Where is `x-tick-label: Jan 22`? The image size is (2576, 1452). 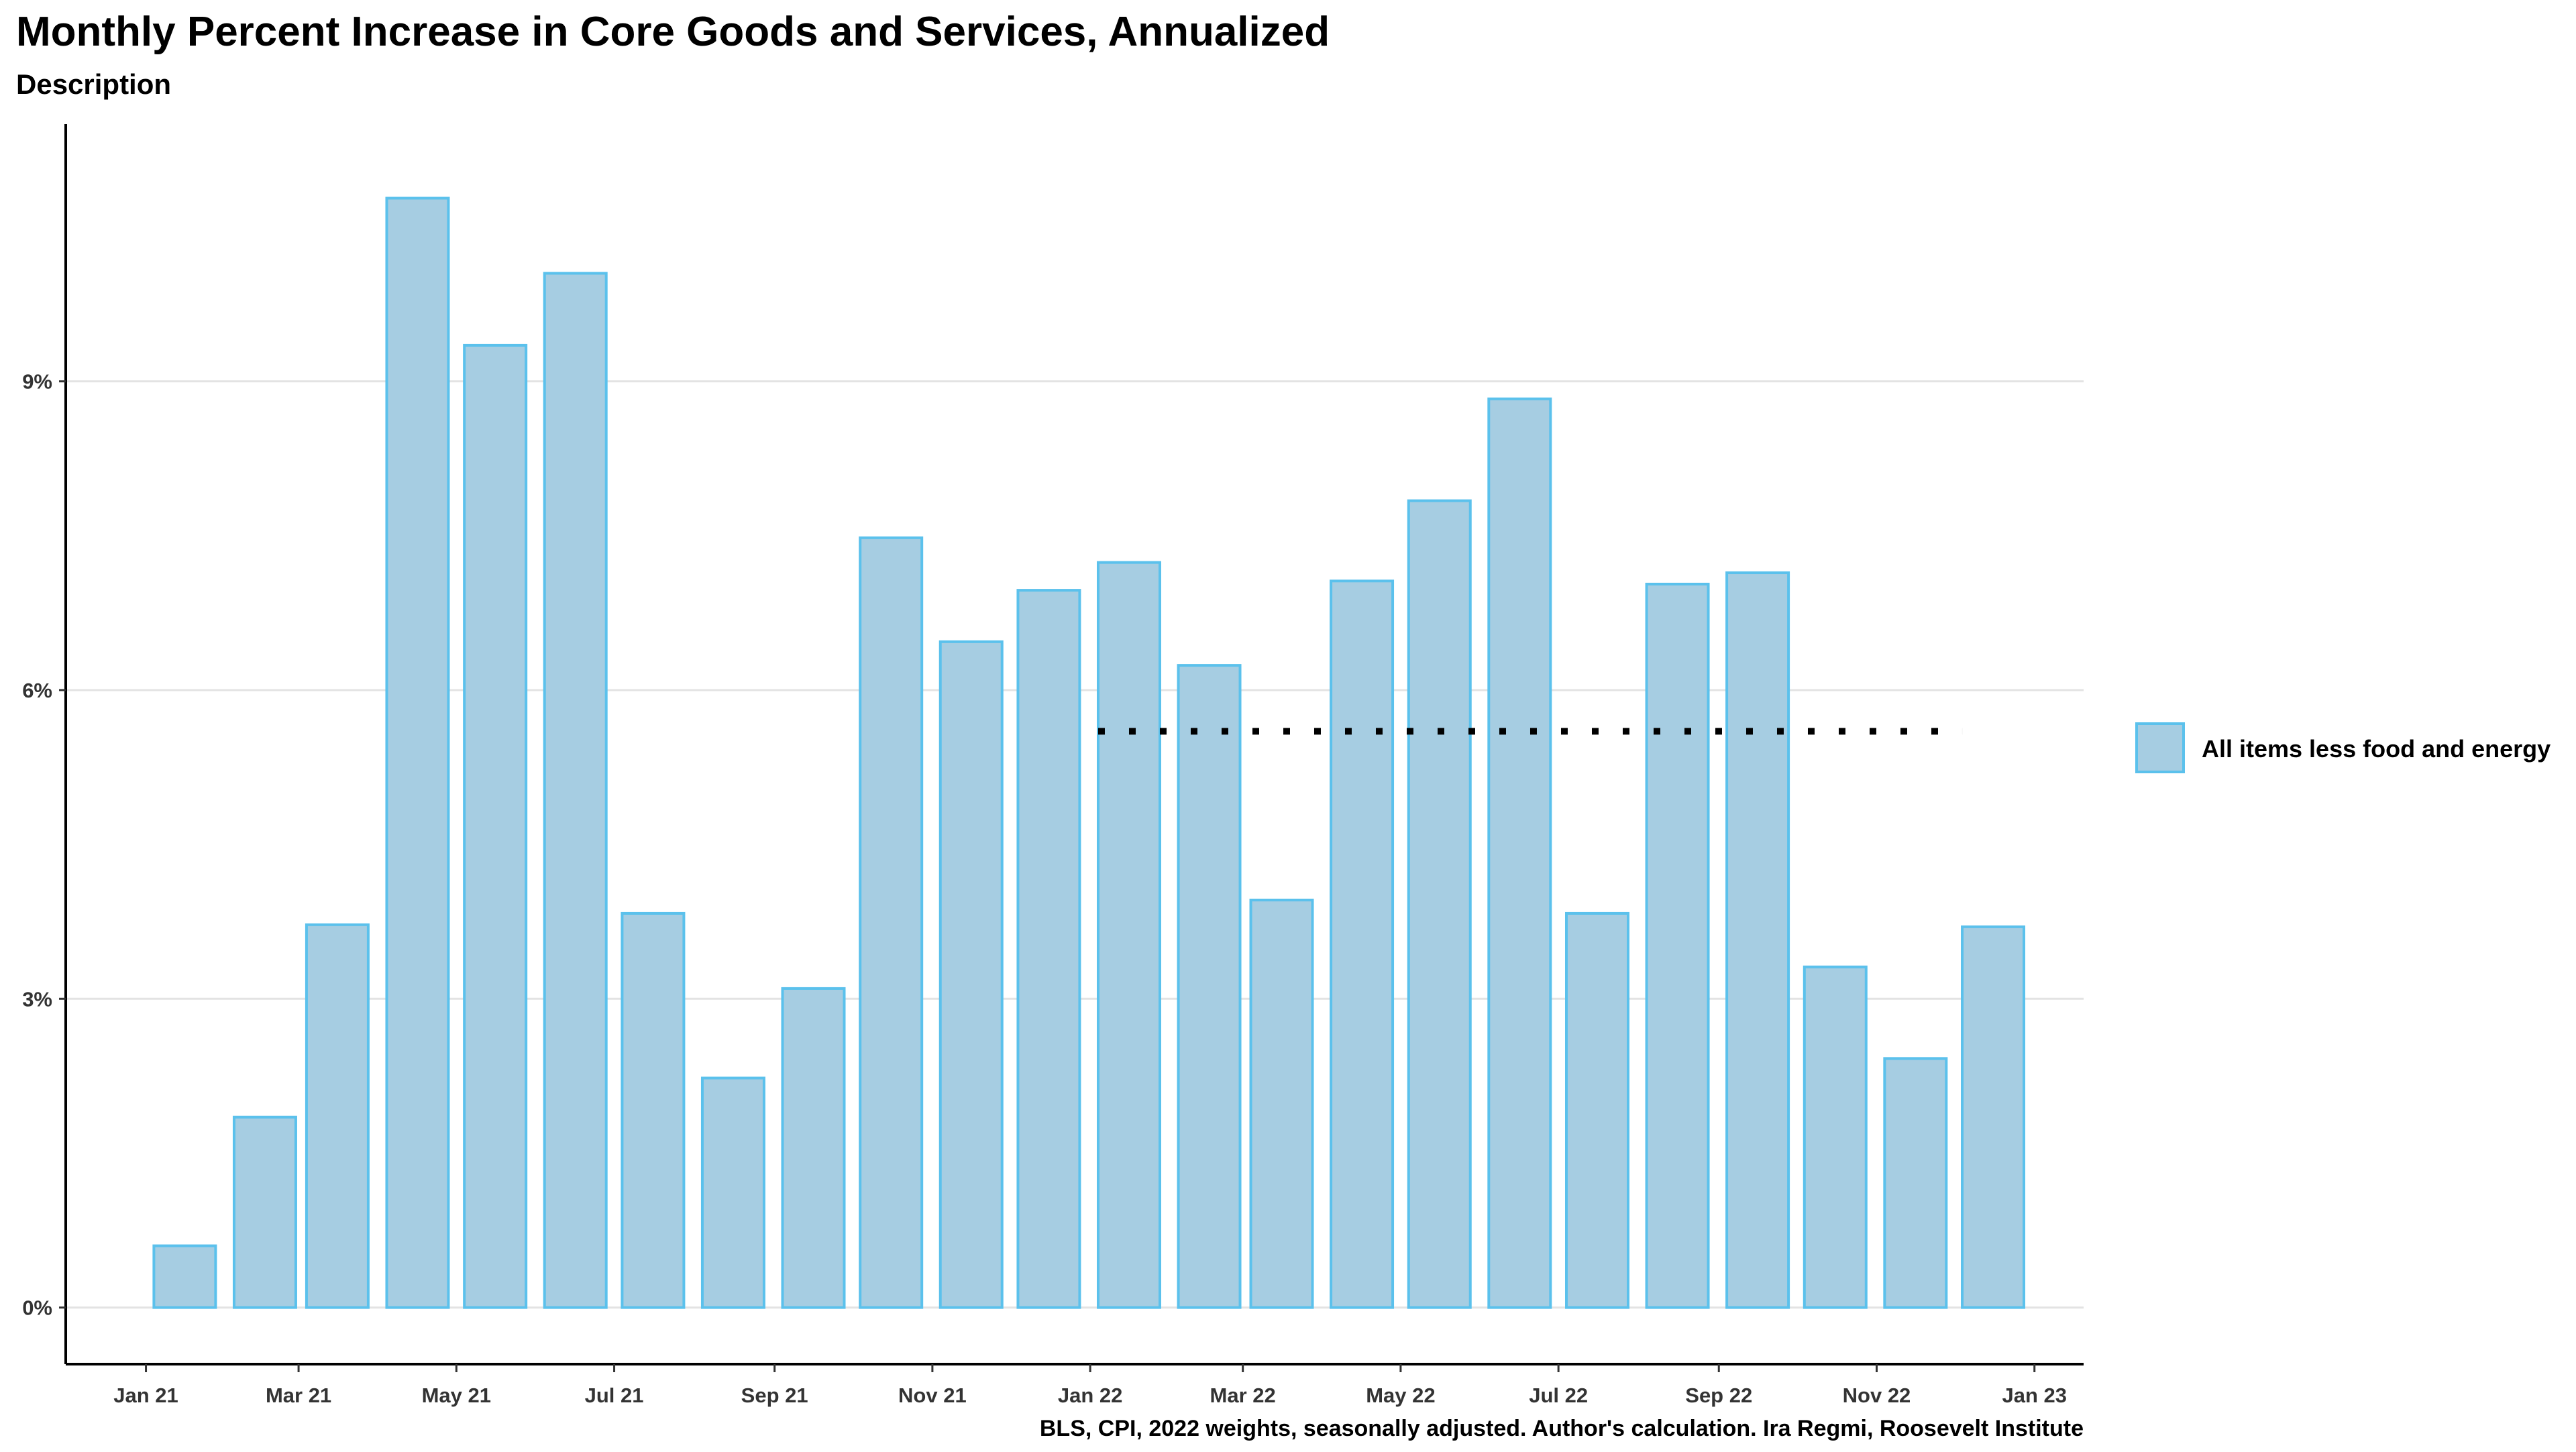 x-tick-label: Jan 22 is located at coordinates (1090, 1395).